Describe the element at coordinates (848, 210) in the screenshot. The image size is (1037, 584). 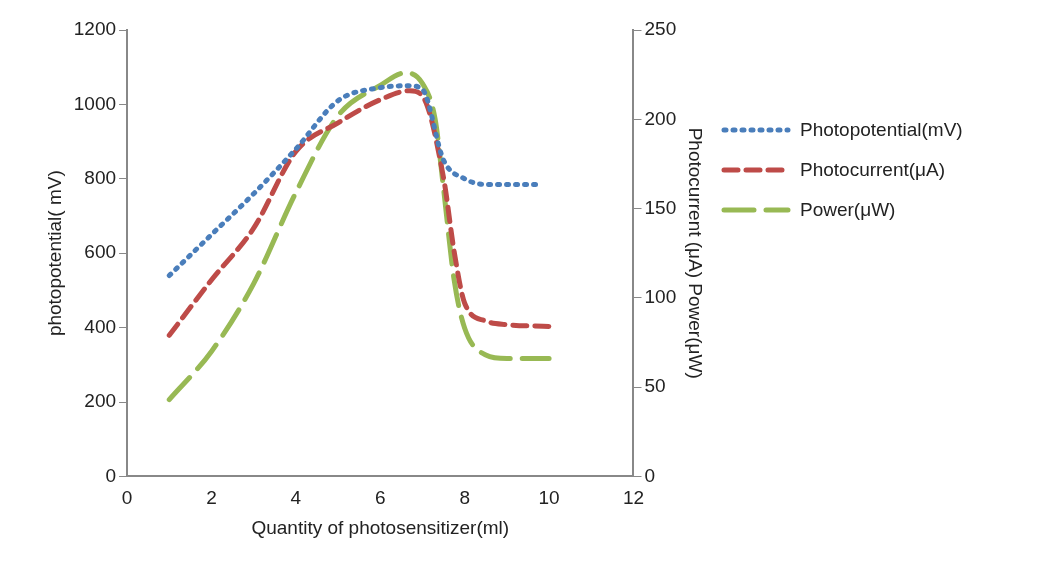
I see `legend-label: Power(μW)` at that location.